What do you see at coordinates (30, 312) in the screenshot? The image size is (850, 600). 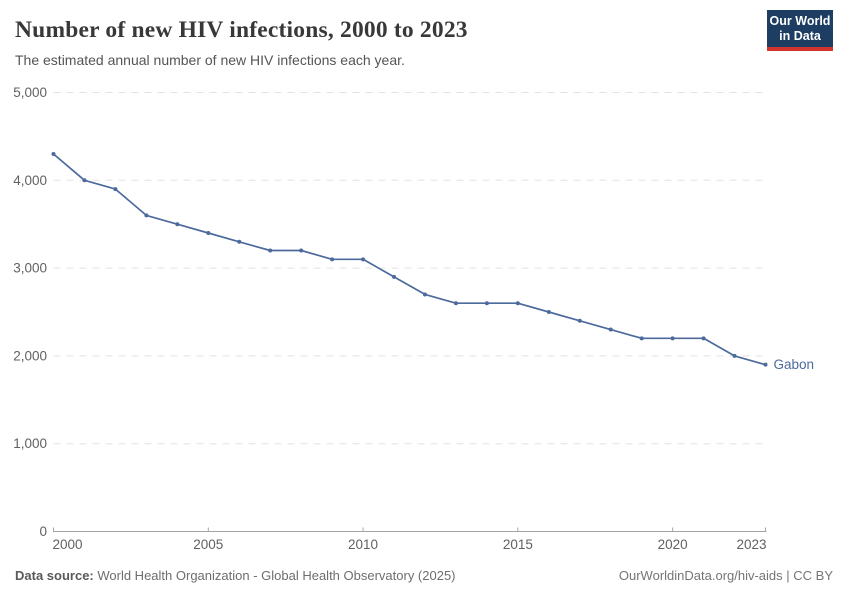 I see `y-axis-labels: 0 1,000 2,000 3,000 4,000 5,000` at bounding box center [30, 312].